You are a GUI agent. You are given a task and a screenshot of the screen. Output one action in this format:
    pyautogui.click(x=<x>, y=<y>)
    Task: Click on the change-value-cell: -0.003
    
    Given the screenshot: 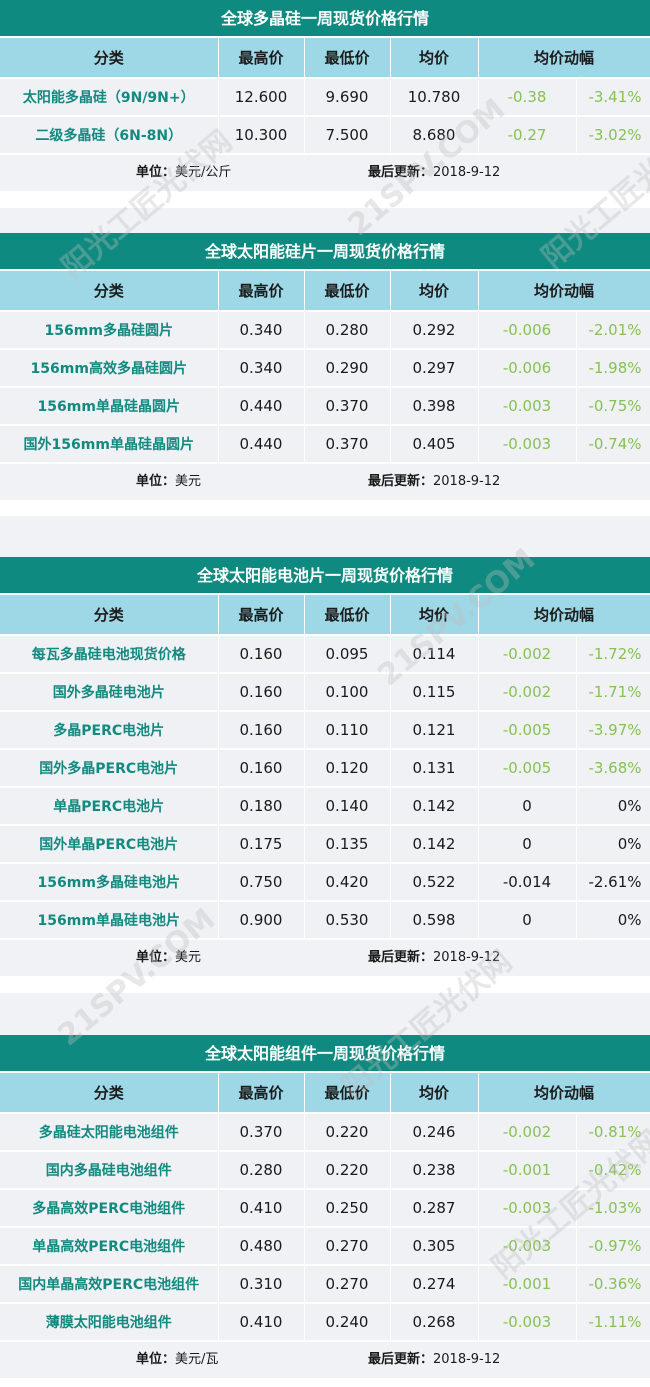 What is the action you would take?
    pyautogui.click(x=527, y=406)
    